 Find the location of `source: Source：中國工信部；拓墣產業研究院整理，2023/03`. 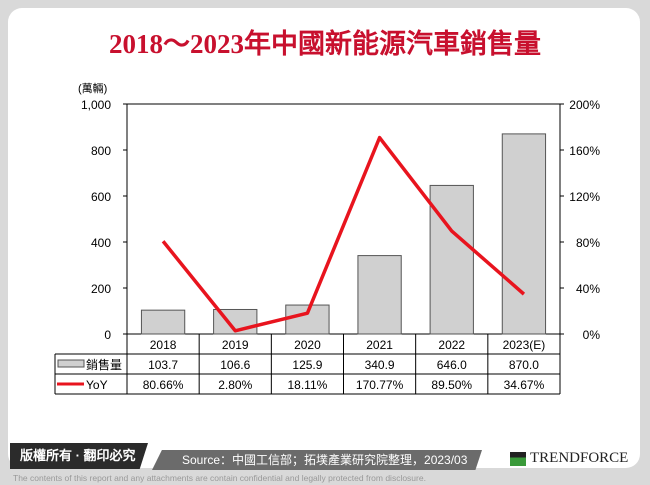

source: Source：中國工信部；拓墣產業研究院整理，2023/03 is located at coordinates (317, 460).